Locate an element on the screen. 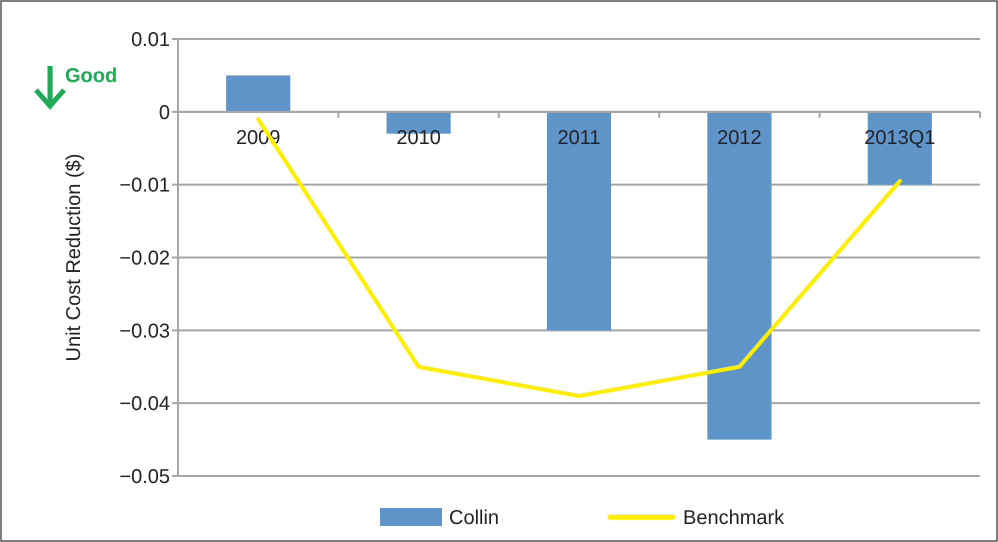 The height and width of the screenshot is (542, 998). legend-label: Benchmark is located at coordinates (734, 518).